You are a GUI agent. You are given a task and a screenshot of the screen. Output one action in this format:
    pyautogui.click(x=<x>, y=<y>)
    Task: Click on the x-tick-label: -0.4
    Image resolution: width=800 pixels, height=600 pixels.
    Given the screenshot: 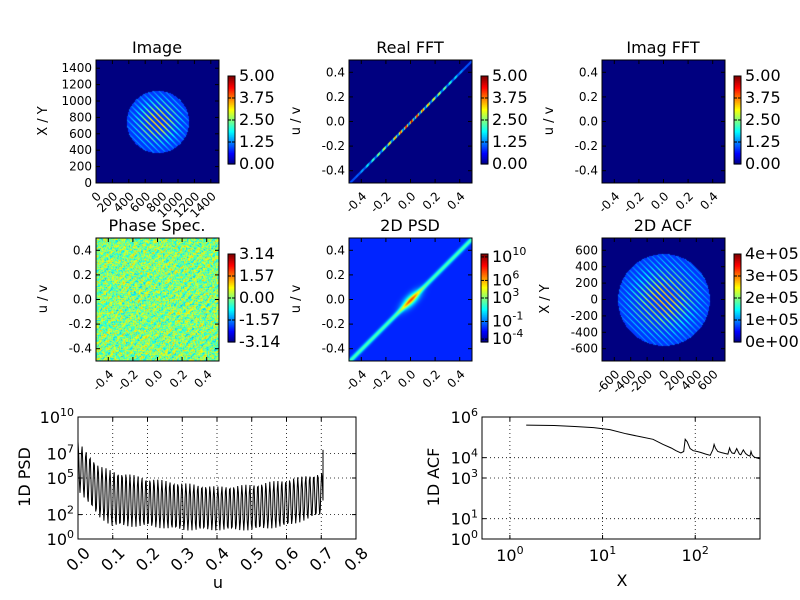 What is the action you would take?
    pyautogui.click(x=103, y=380)
    